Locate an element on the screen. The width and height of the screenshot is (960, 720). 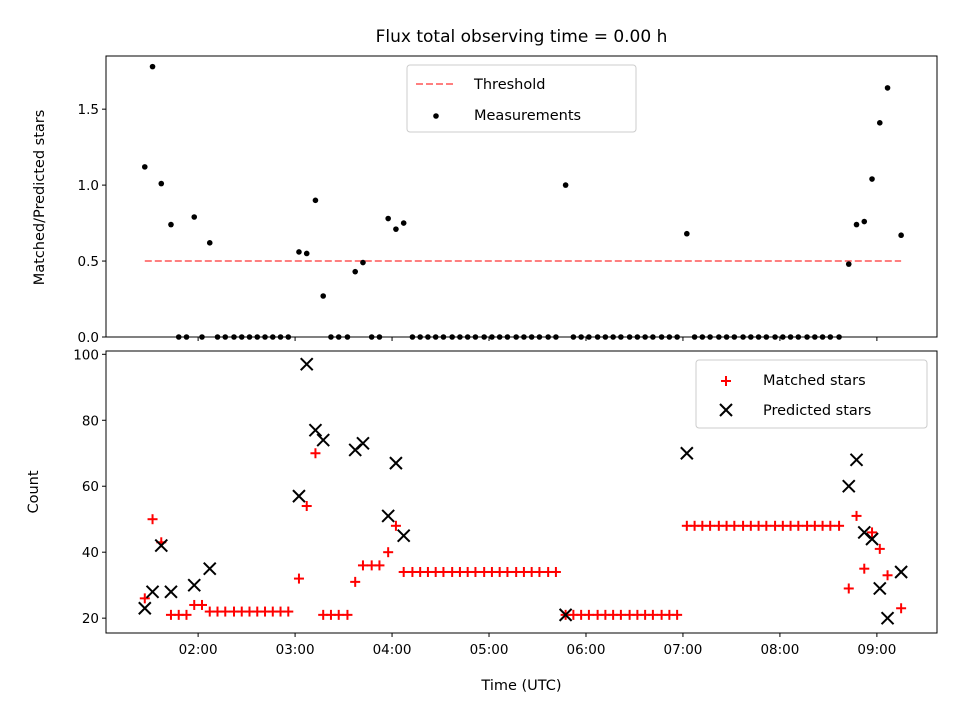
bottom-y-axis-label: Count is located at coordinates (34, 491).